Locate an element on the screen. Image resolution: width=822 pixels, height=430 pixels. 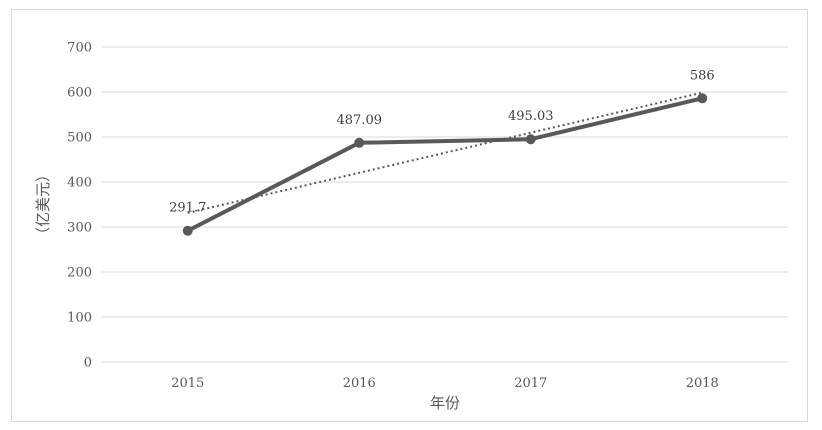
y-tick-label-100: 100 is located at coordinates (79, 318).